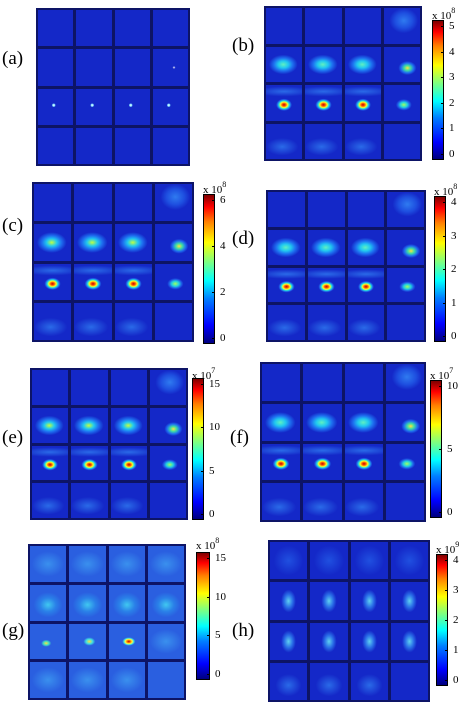  What do you see at coordinates (223, 246) in the screenshot?
I see `colorbar-tick-label: 4` at bounding box center [223, 246].